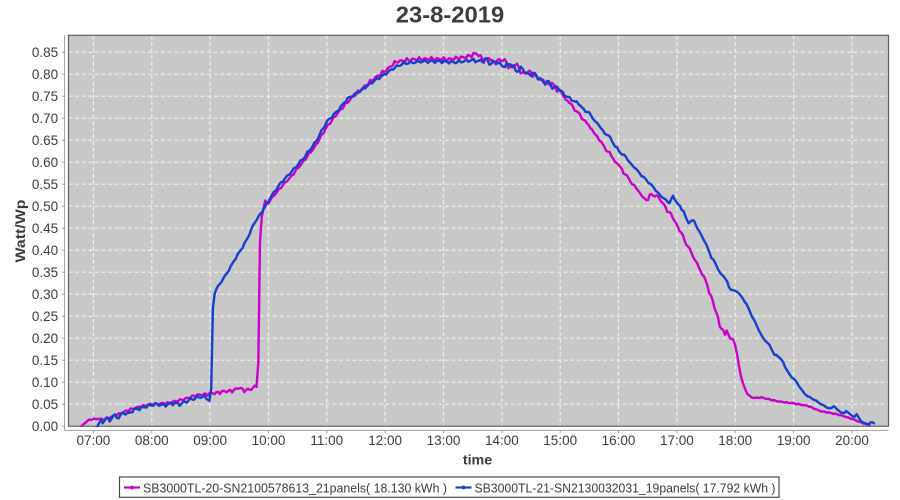  I want to click on svg-text: 17:00, so click(677, 440).